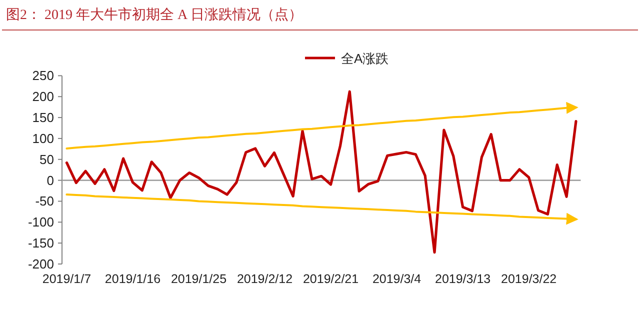  I want to click on x-tick-label: 2019/1/7, so click(67, 279).